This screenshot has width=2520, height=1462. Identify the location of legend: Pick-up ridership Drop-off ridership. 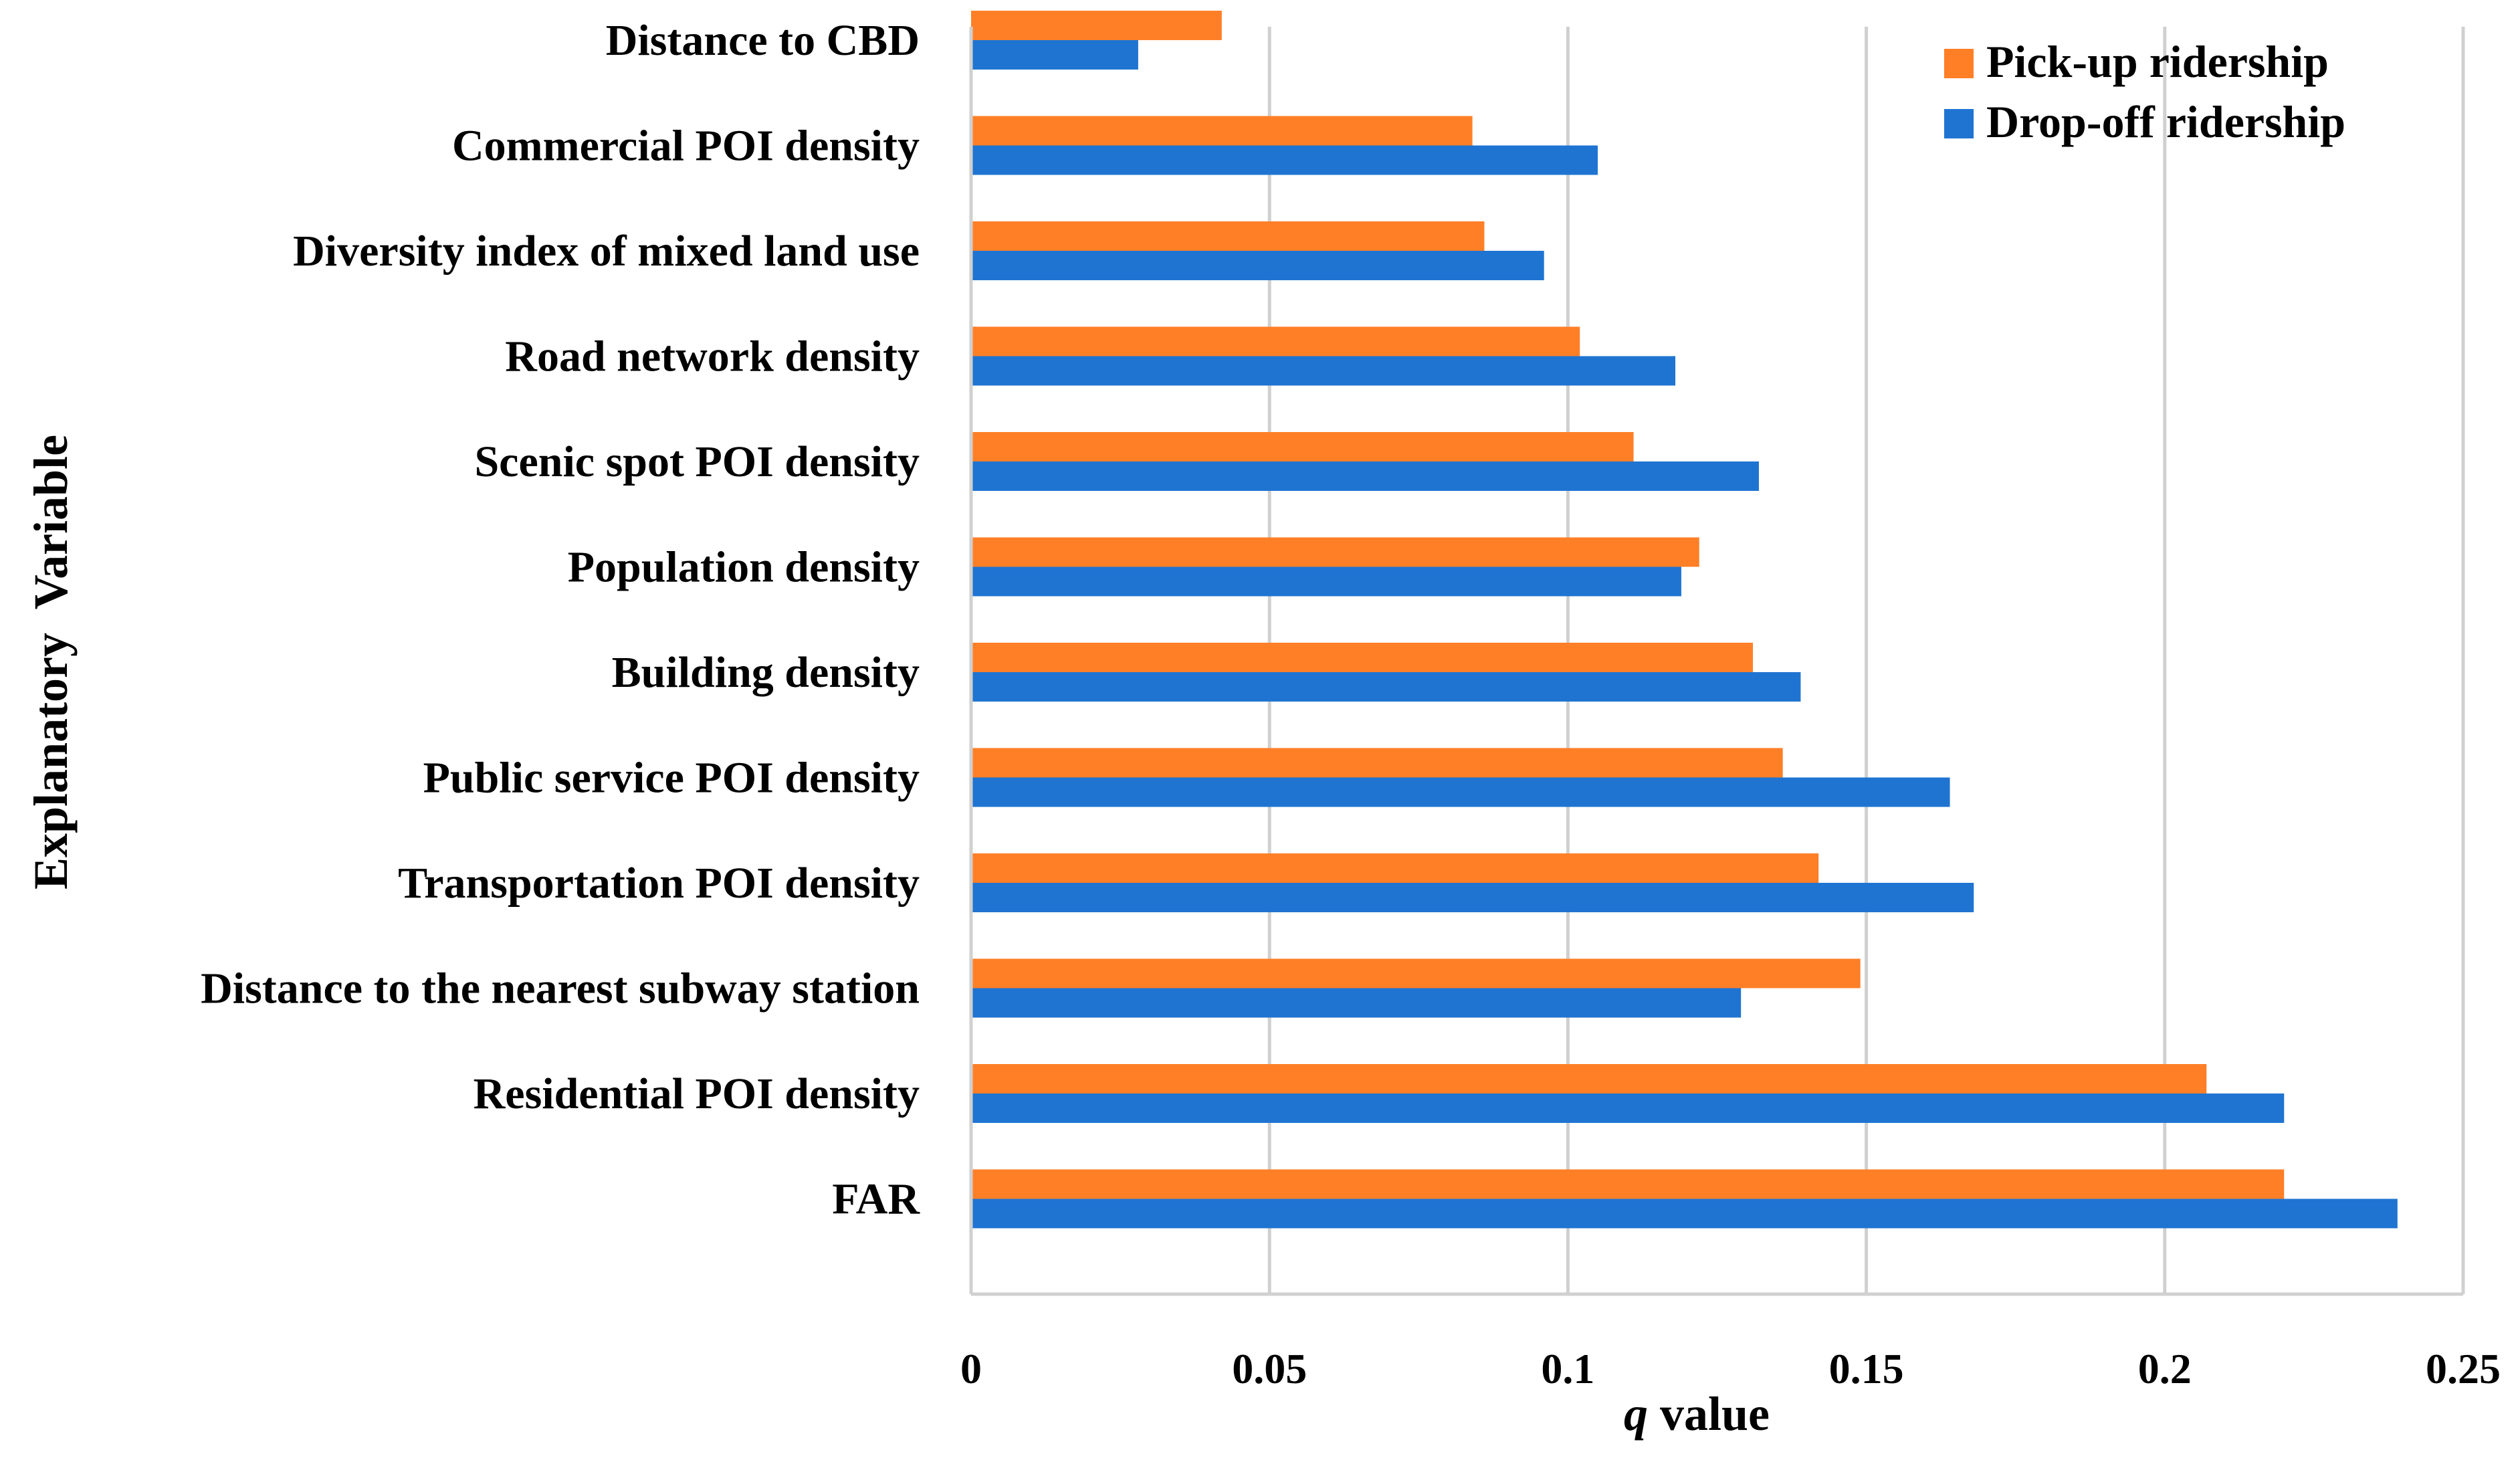
(2144, 91).